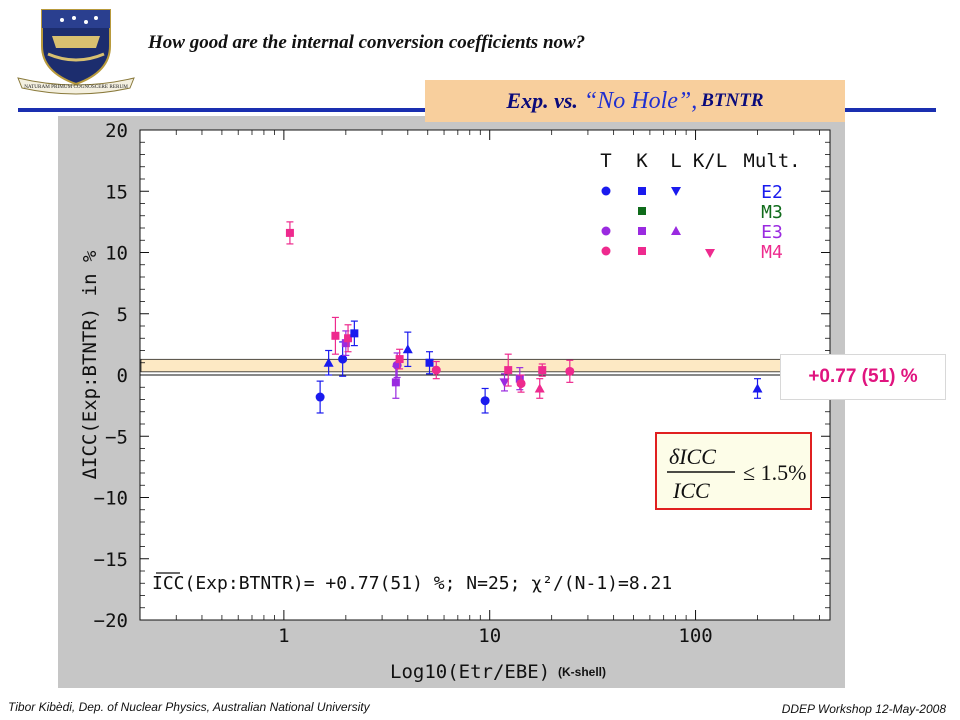  What do you see at coordinates (772, 232) in the screenshot?
I see `legend-label: E3` at bounding box center [772, 232].